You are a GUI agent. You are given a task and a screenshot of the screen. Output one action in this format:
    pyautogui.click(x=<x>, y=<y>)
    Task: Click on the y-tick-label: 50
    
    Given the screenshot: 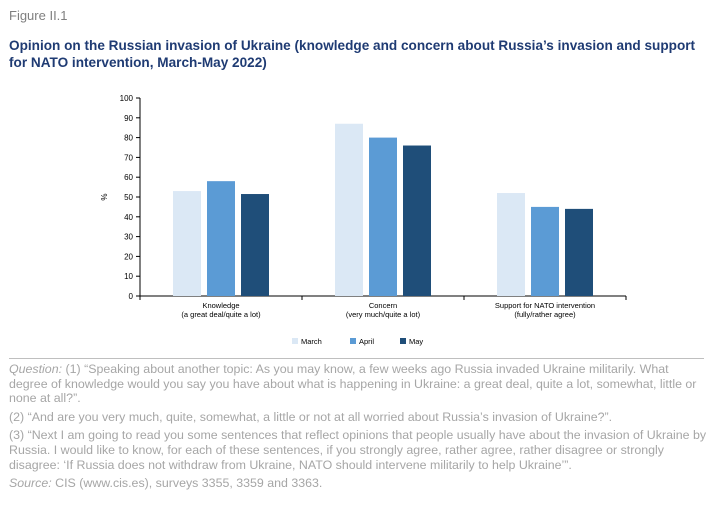 What is the action you would take?
    pyautogui.click(x=128, y=197)
    